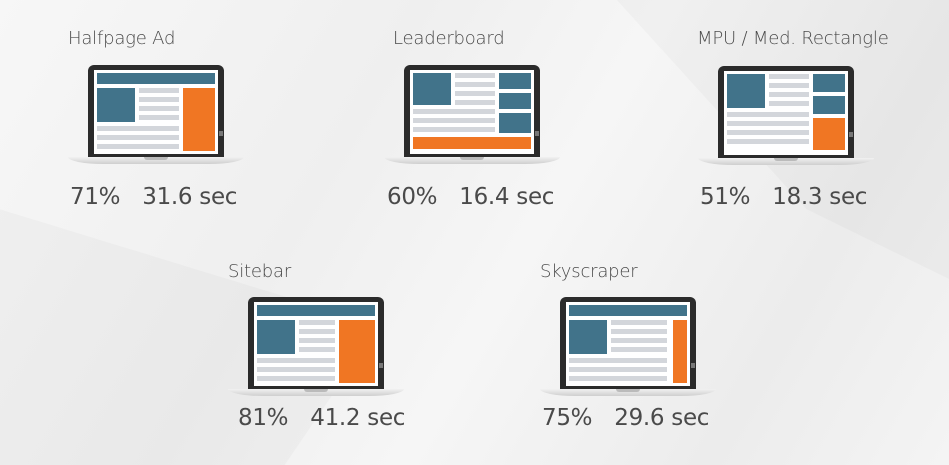 Image resolution: width=949 pixels, height=465 pixels. What do you see at coordinates (357, 351) in the screenshot?
I see `sitebar-ad` at bounding box center [357, 351].